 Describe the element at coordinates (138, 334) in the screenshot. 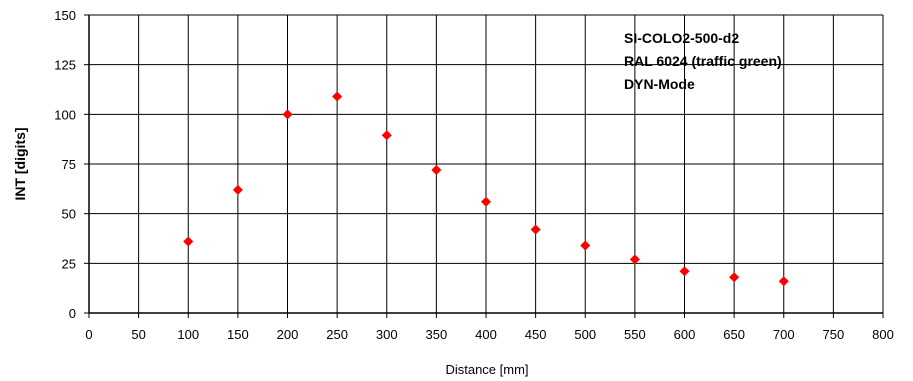

I see `x-tick-label: 50` at that location.